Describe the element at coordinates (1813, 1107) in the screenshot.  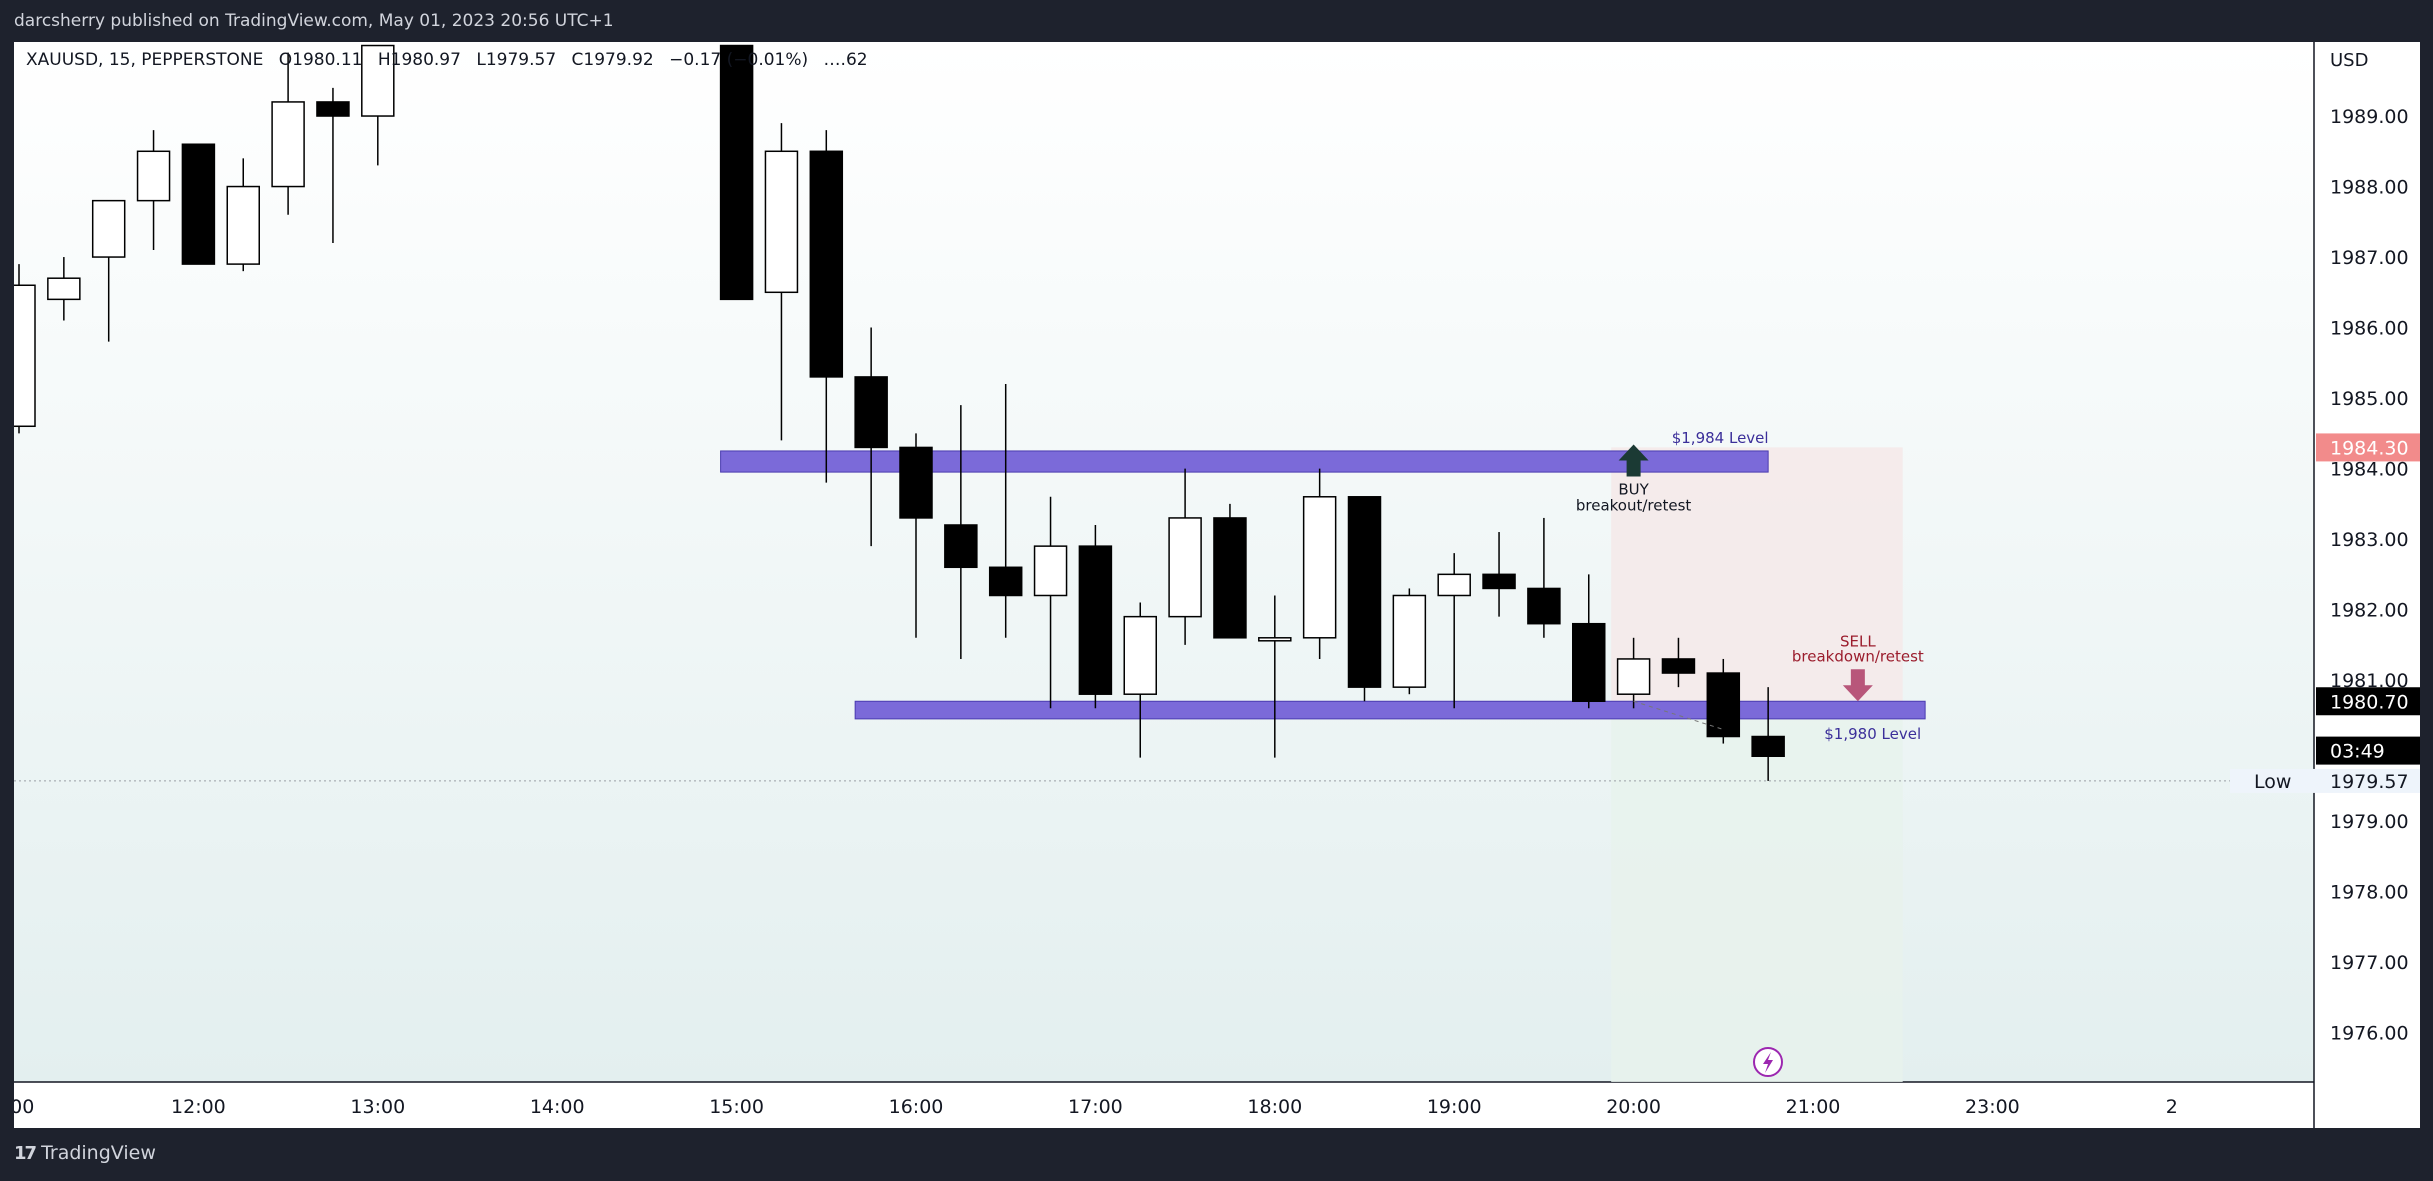
I see `time-tick-label: 21:00` at that location.